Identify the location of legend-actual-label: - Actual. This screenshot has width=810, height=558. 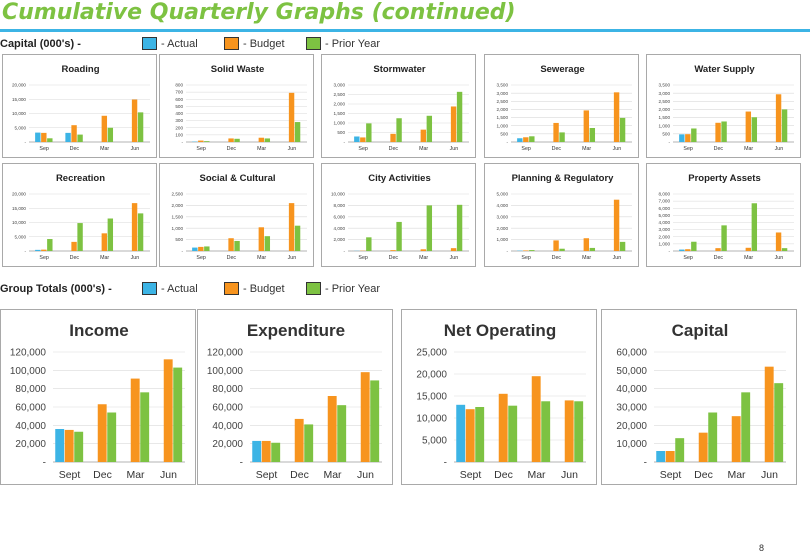
(179, 289).